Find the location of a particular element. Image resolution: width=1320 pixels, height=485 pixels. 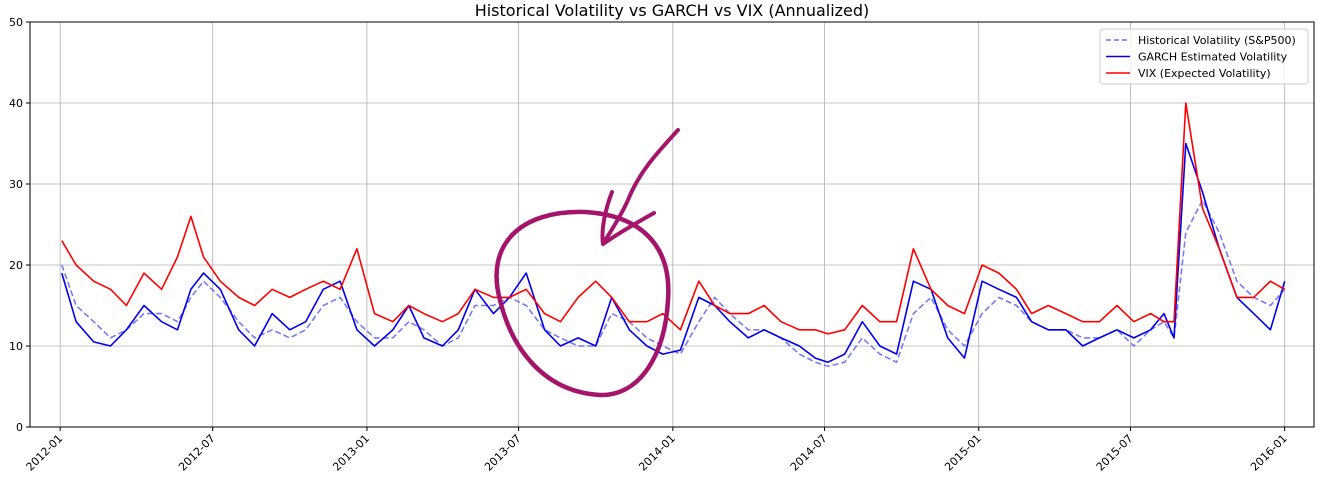

x-tick-label: 2013-07 is located at coordinates (503, 453).